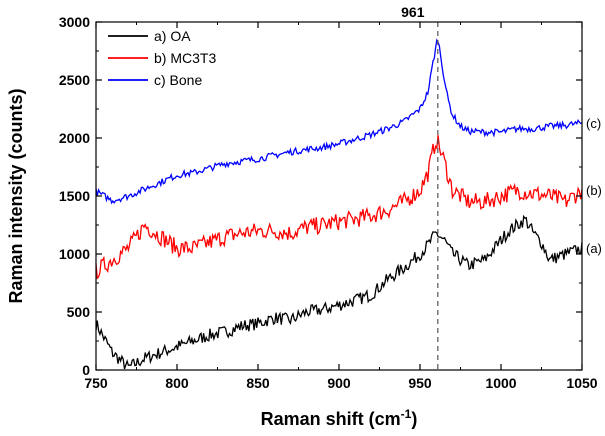  I want to click on x-axis-title: Raman shift (cm-1), so click(339, 418).